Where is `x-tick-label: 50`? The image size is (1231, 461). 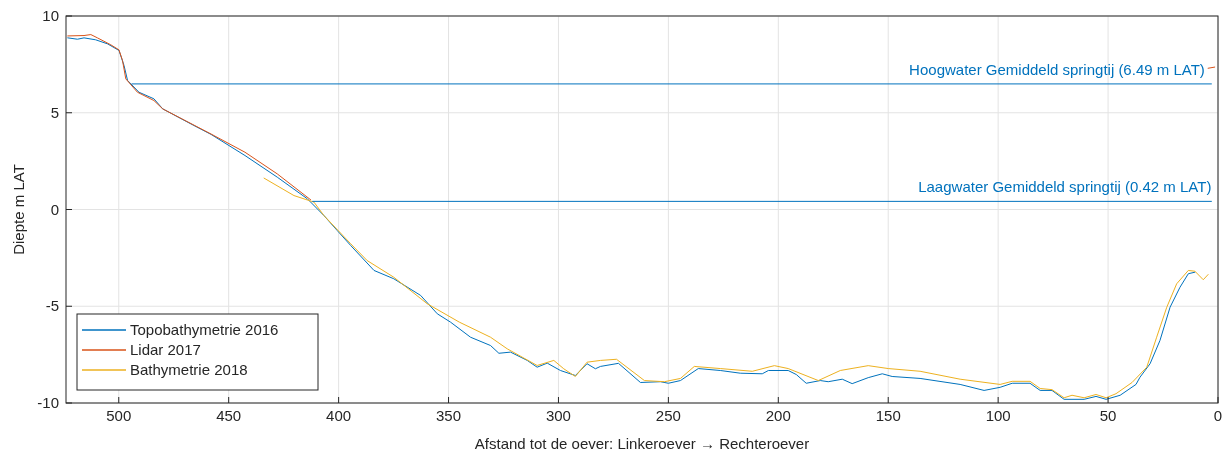
x-tick-label: 50 is located at coordinates (1108, 415).